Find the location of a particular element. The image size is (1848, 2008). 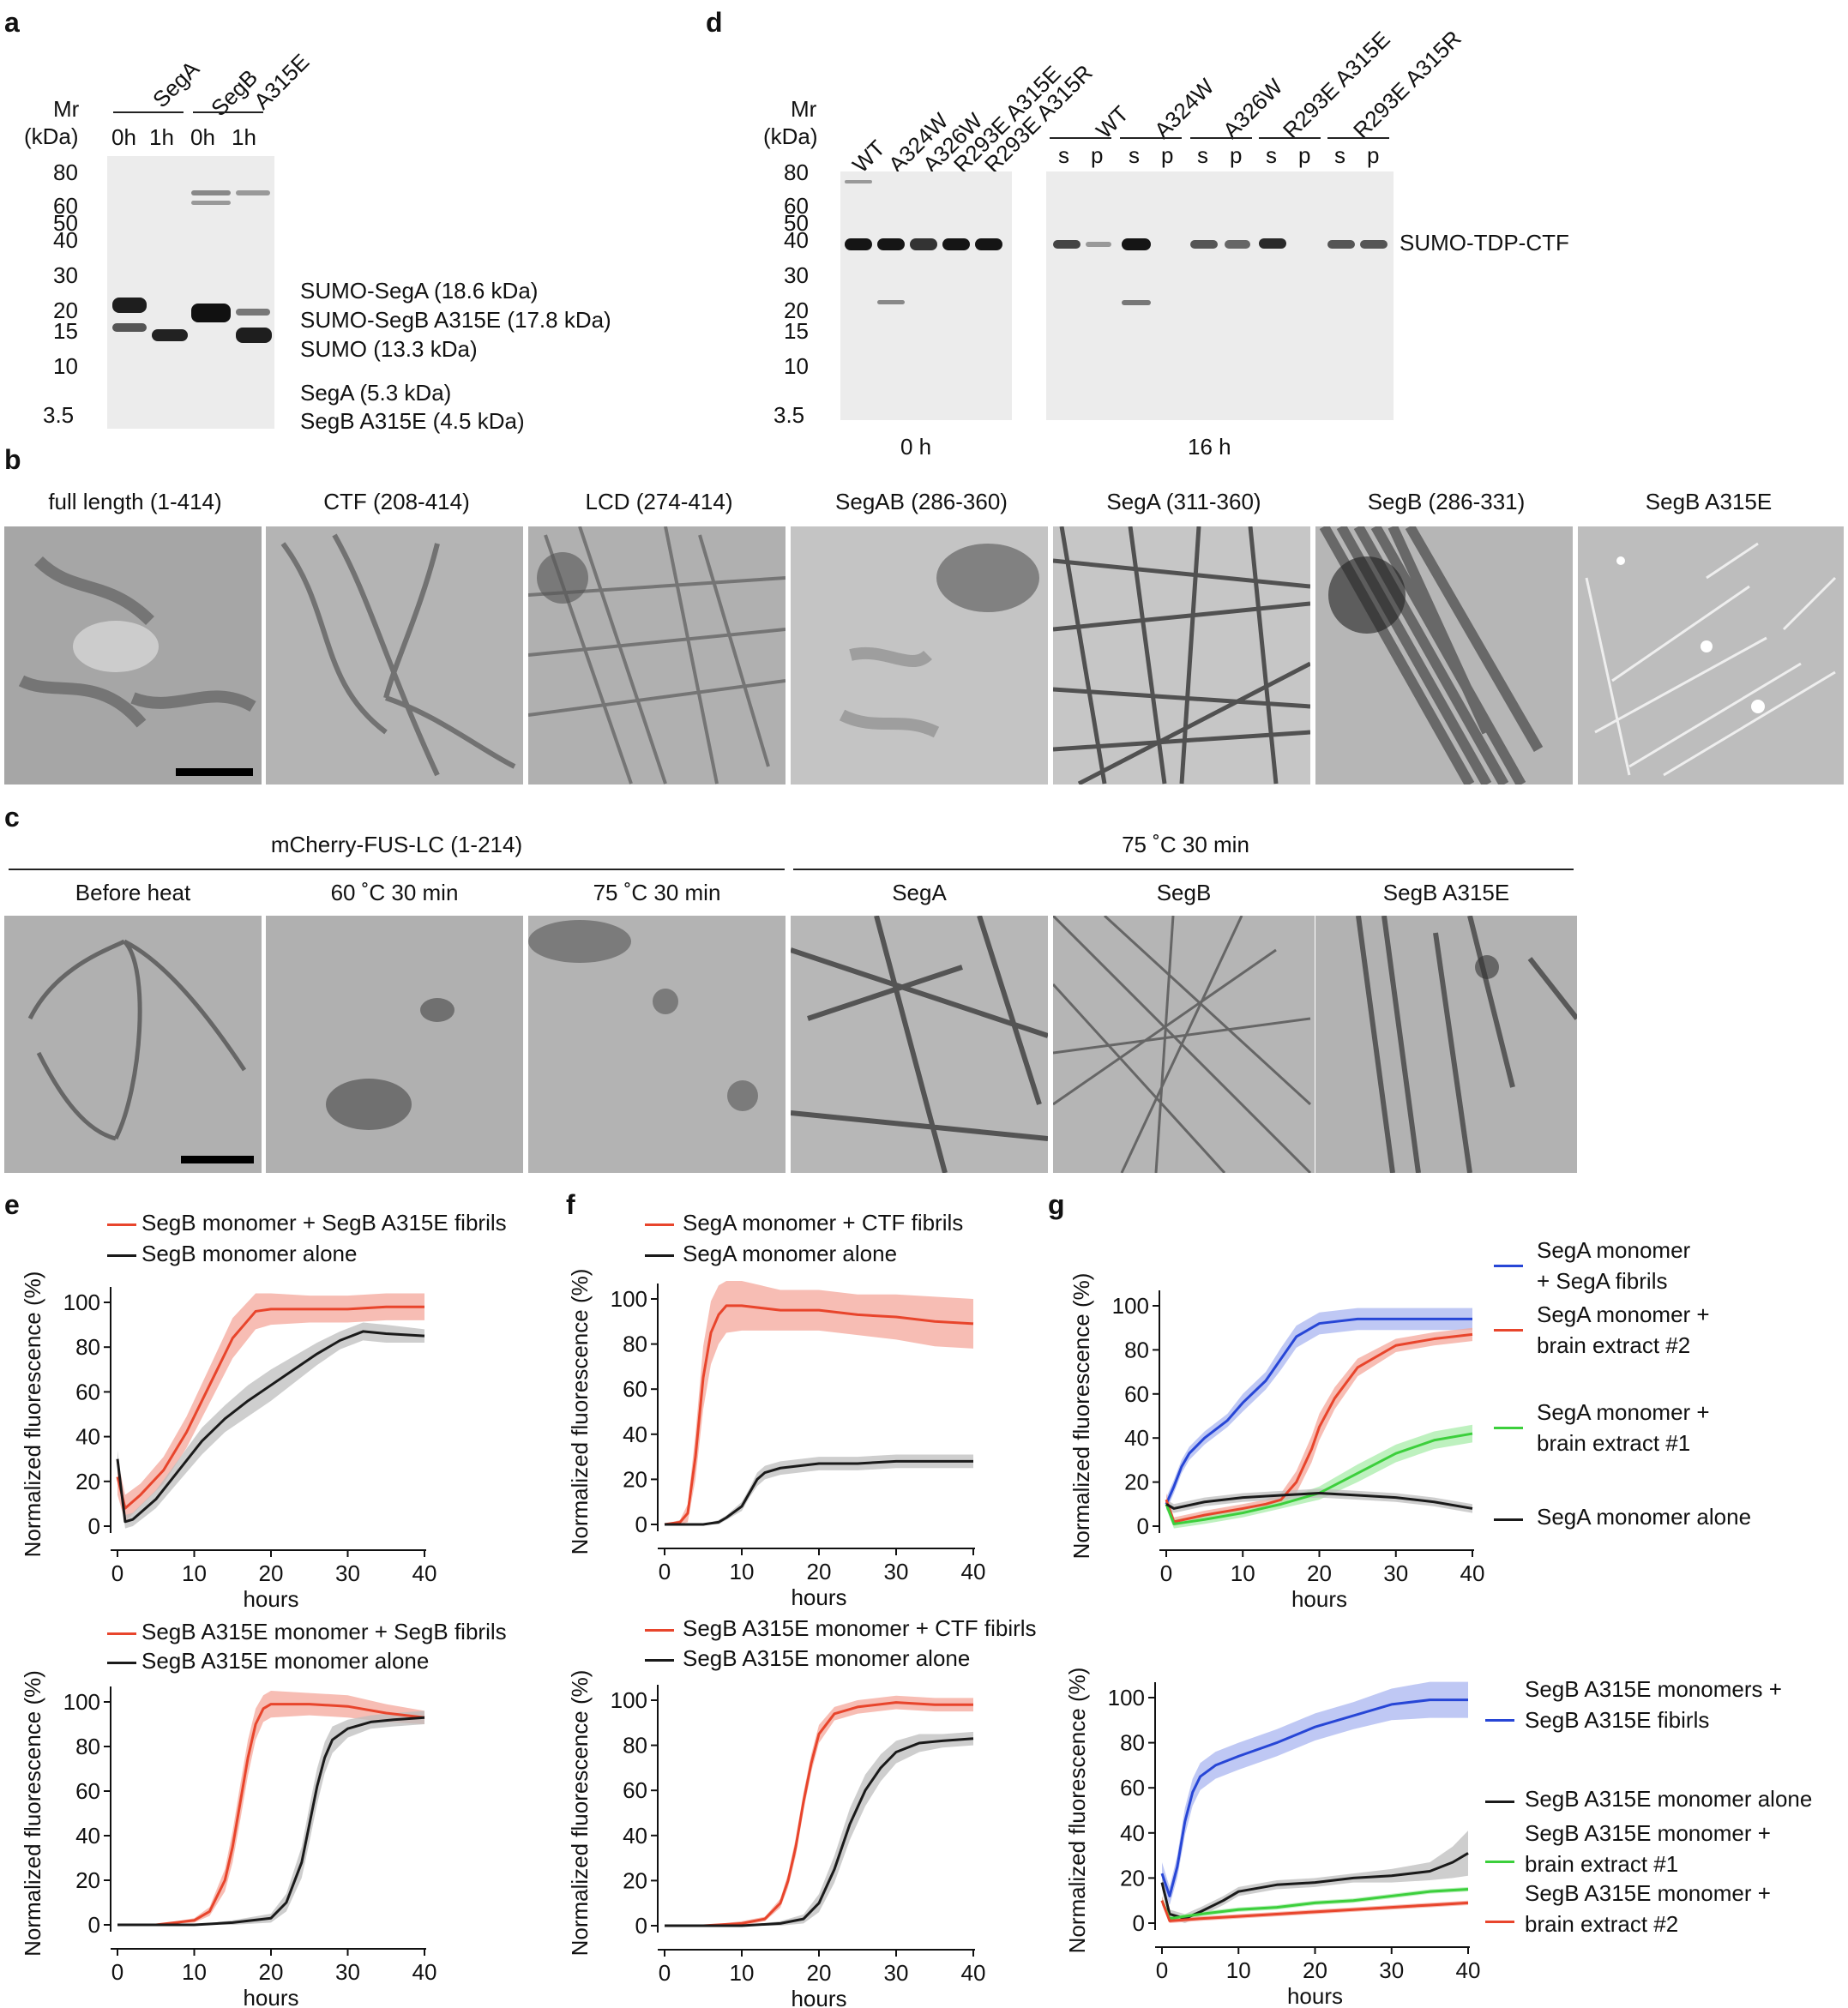

y-tick-label: 60 is located at coordinates (87, 1791).